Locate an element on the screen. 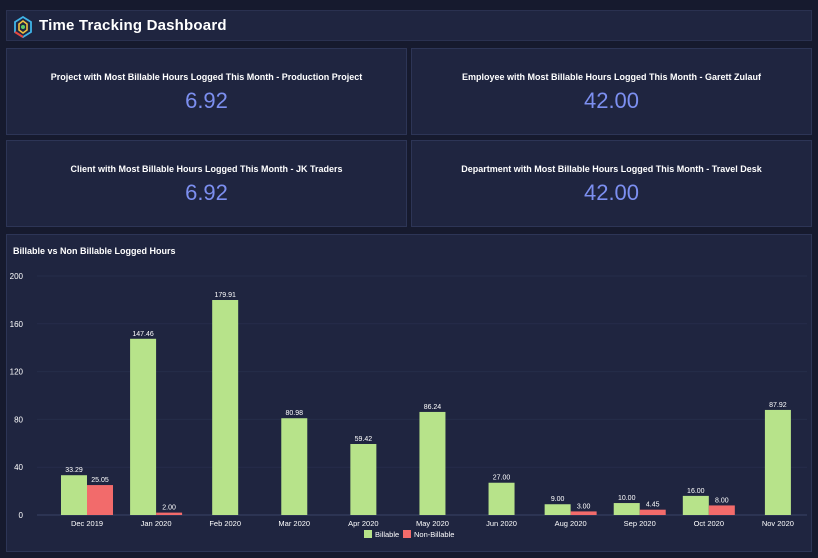 The height and width of the screenshot is (558, 818). x-tick-label: Nov 2020 is located at coordinates (778, 523).